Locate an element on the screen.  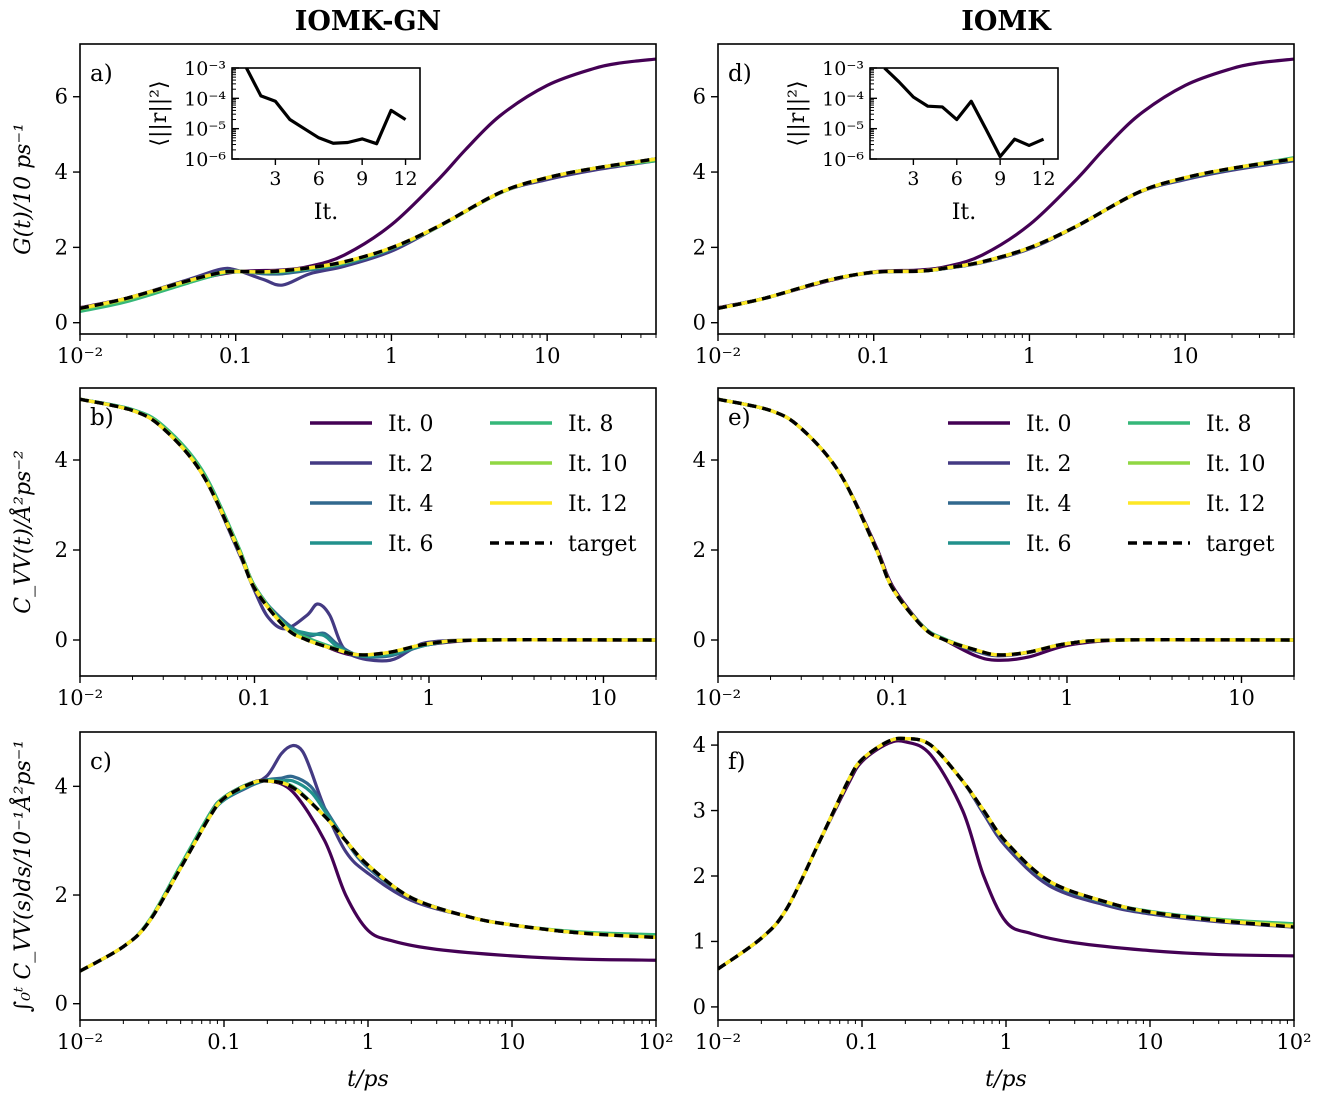
y-tick-label: 6 is located at coordinates (61, 97).